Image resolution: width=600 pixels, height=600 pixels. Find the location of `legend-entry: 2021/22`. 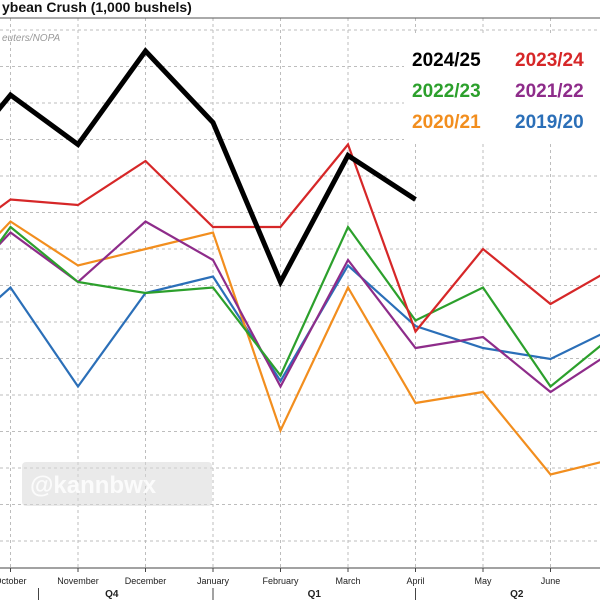

legend-entry: 2021/22 is located at coordinates (549, 91).